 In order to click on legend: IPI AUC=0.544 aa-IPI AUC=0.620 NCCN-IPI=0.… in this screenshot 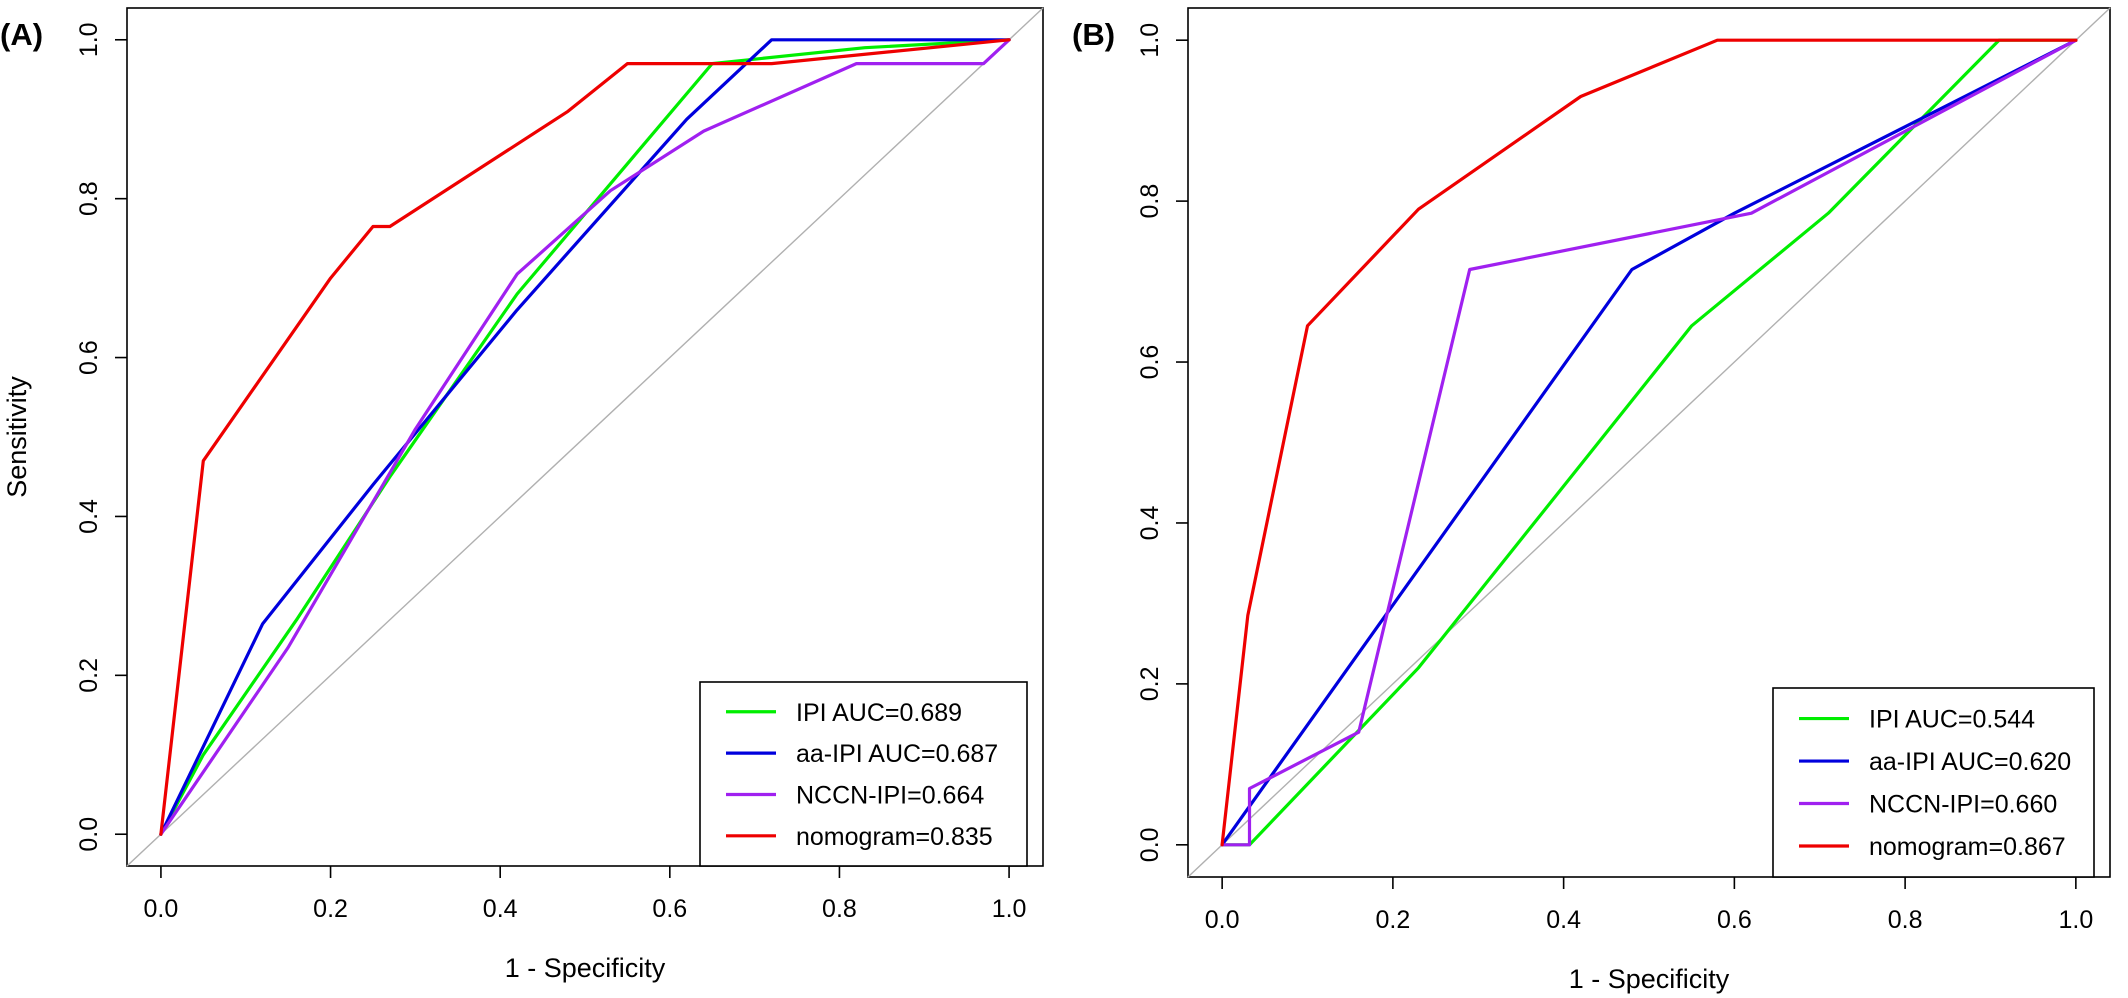, I will do `click(1933, 782)`.